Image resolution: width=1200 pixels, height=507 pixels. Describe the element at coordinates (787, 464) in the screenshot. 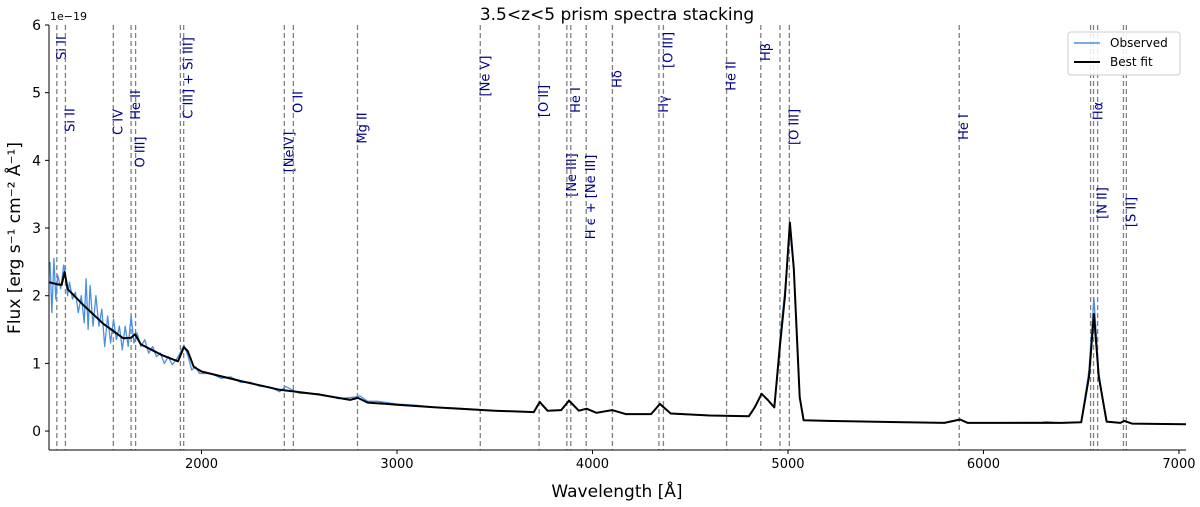

I see `x-tick-label: 5000` at that location.